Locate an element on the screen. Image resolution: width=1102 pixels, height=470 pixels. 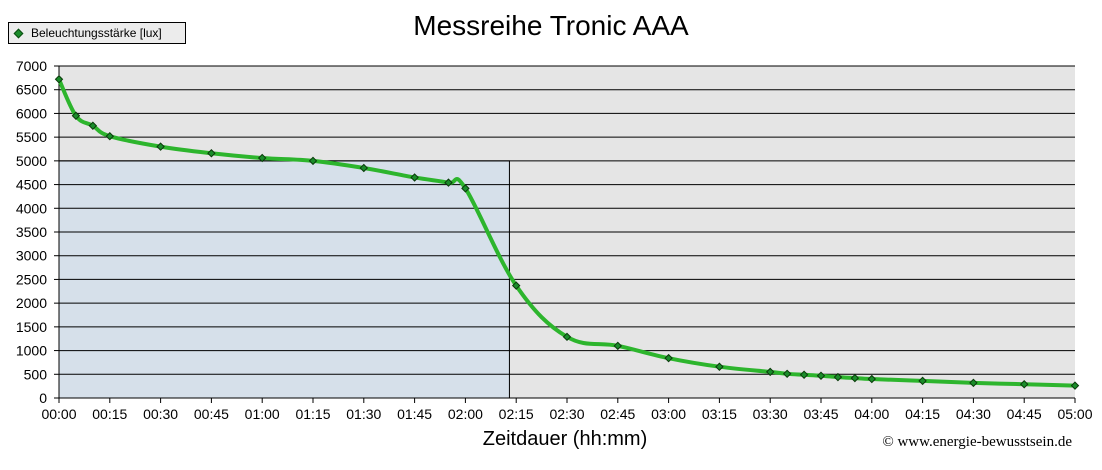
chart-title: Messreihe Tronic AAA is located at coordinates (551, 25).